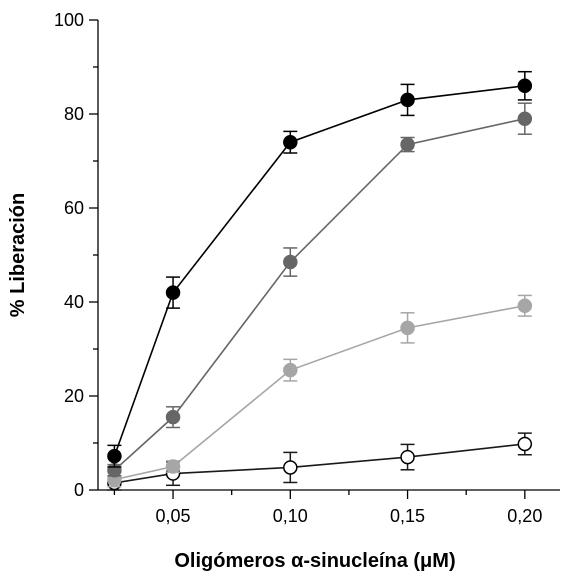 This screenshot has width=578, height=577. I want to click on y-tick-label: 80, so click(74, 114).